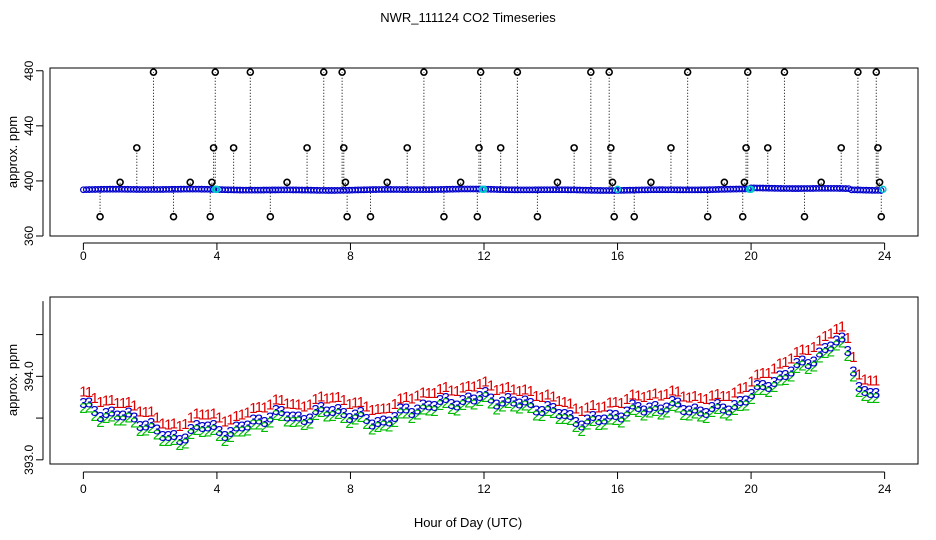 The width and height of the screenshot is (936, 540). What do you see at coordinates (12, 152) in the screenshot?
I see `top-y-axis-label: approx. ppm` at bounding box center [12, 152].